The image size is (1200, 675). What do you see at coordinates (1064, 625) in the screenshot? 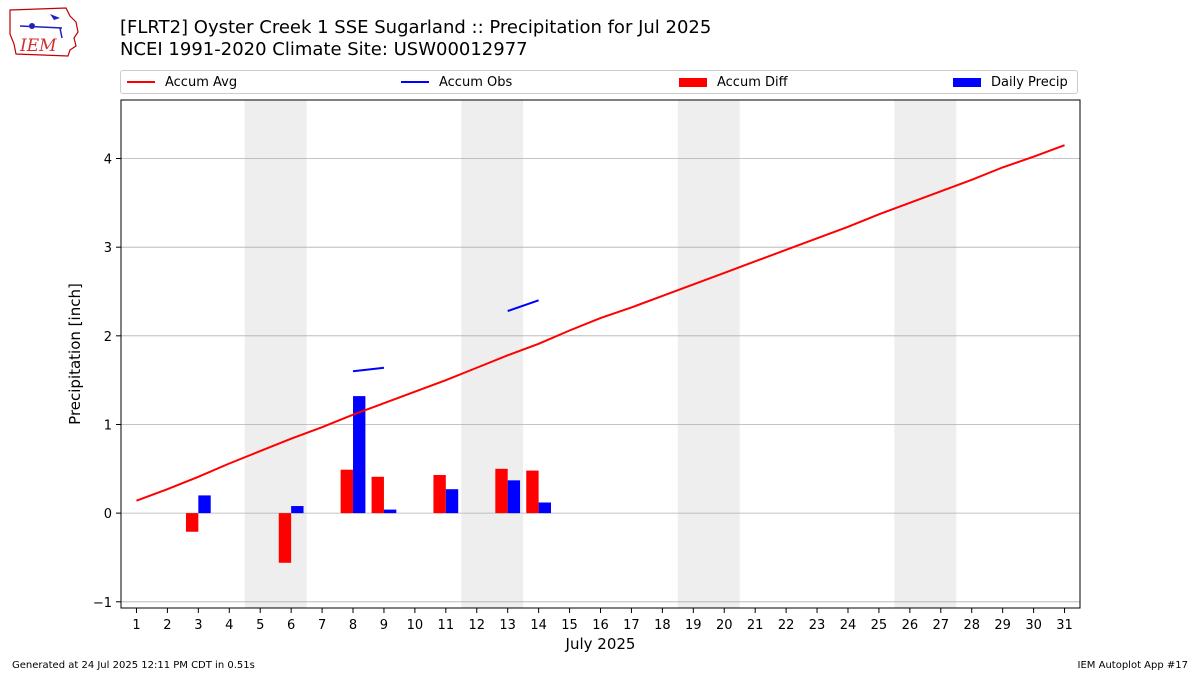
I see `x-tick-label-31: 31` at bounding box center [1064, 625].